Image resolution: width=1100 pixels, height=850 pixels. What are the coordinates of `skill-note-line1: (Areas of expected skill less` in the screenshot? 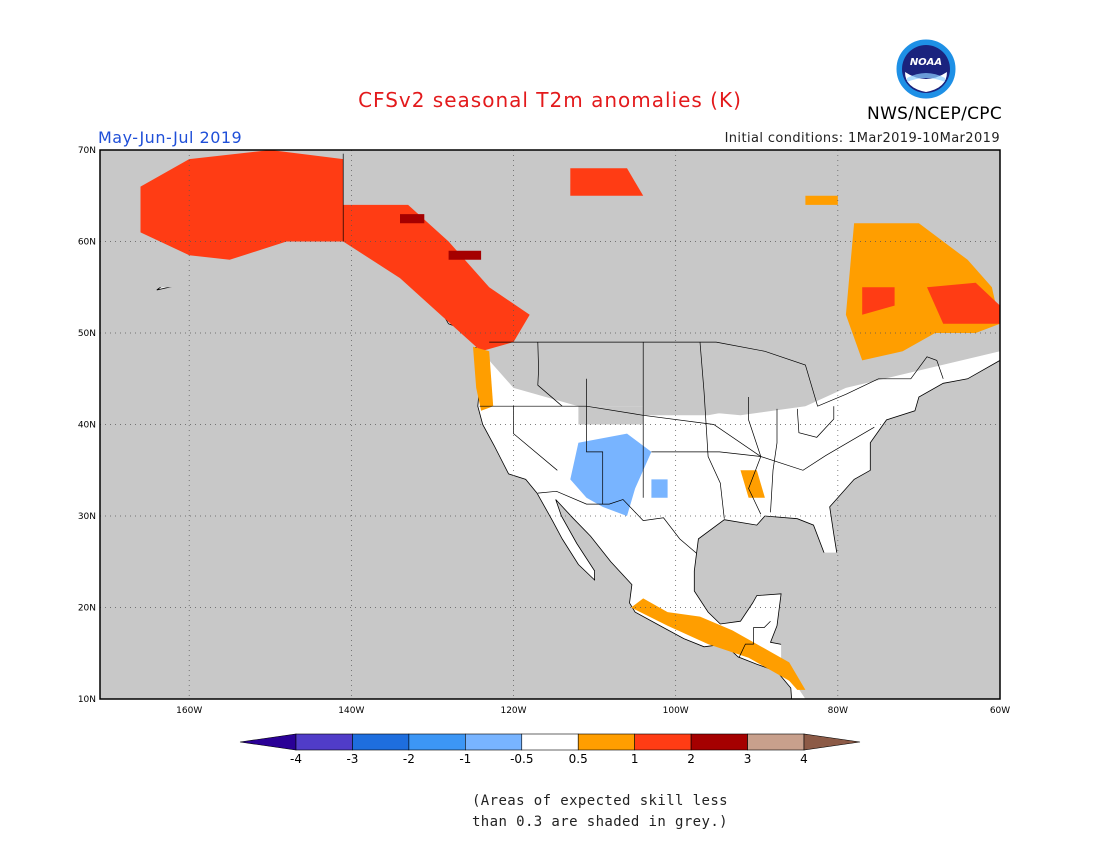 It's located at (600, 801).